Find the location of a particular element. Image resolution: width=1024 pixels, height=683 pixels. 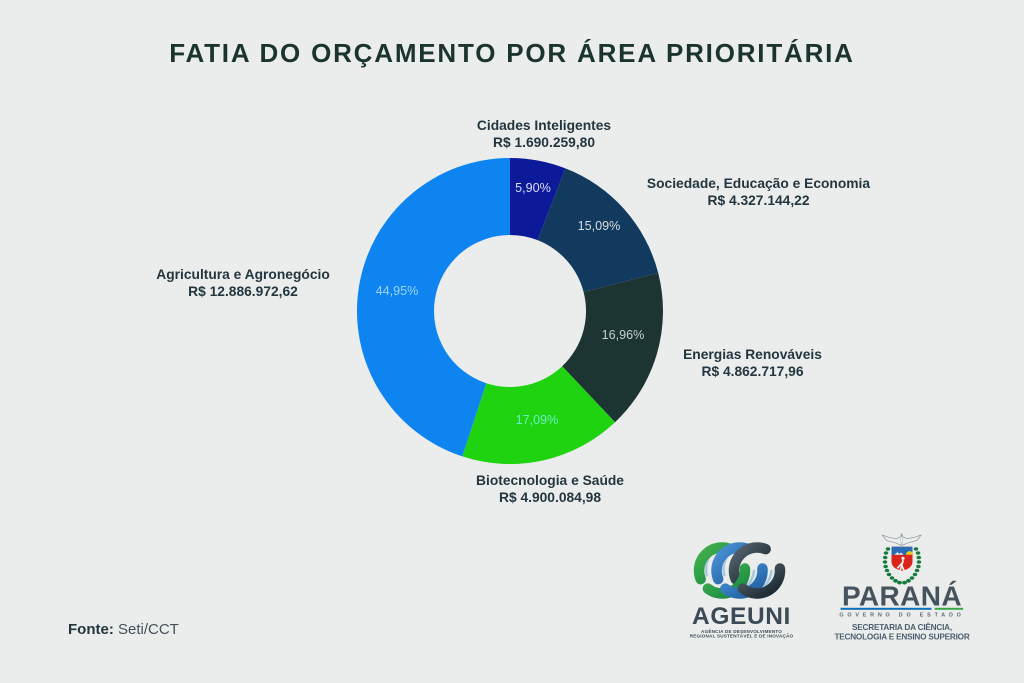

svg-text: SECRETARIA DA CIÊNCIA, is located at coordinates (902, 626).